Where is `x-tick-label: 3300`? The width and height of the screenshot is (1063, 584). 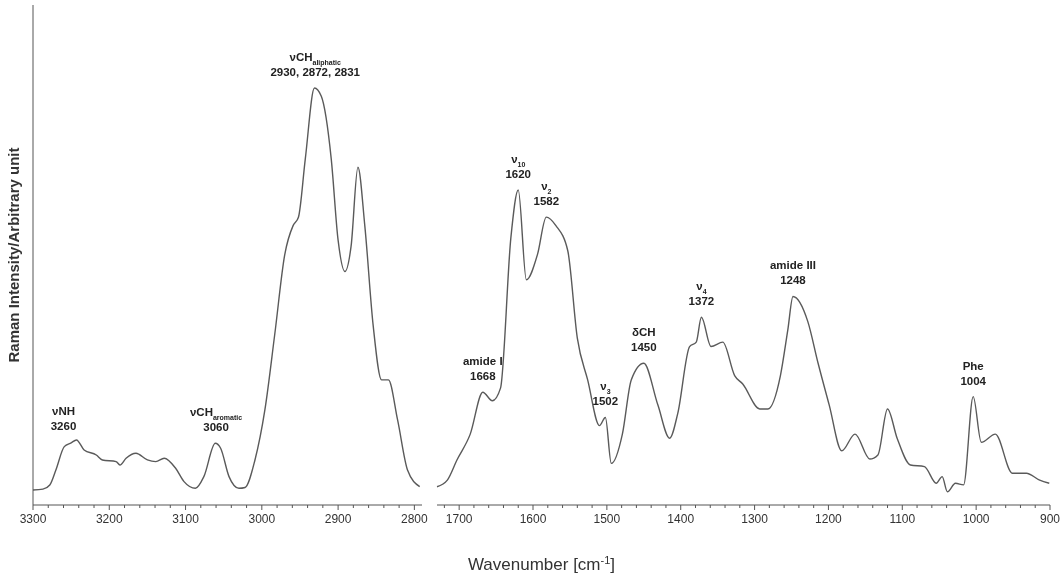
x-tick-label: 3300 is located at coordinates (33, 519).